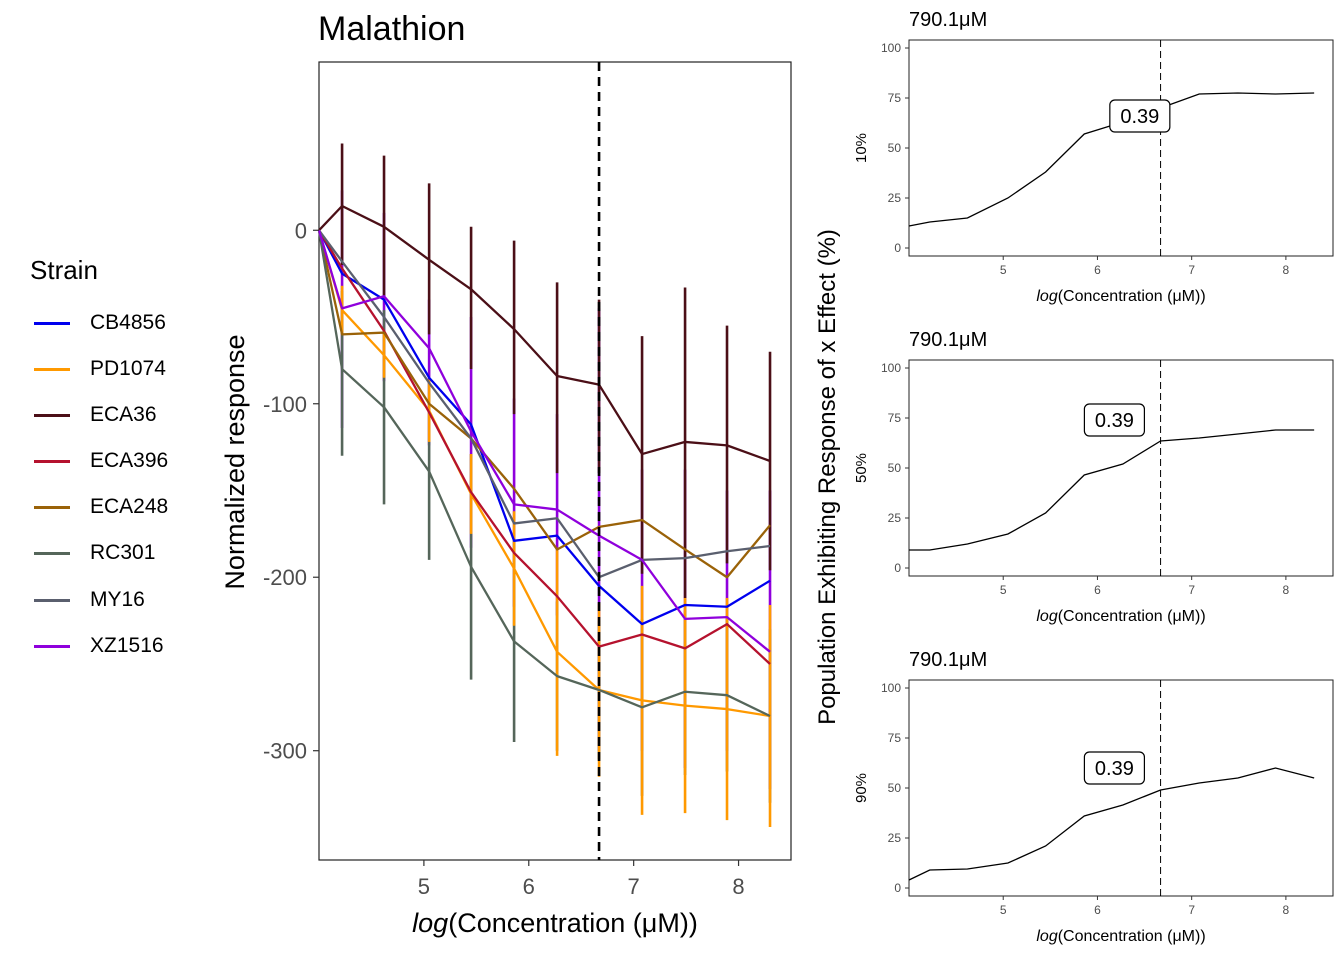  I want to click on legend-item-xz1516: XZ1516, so click(99, 646).